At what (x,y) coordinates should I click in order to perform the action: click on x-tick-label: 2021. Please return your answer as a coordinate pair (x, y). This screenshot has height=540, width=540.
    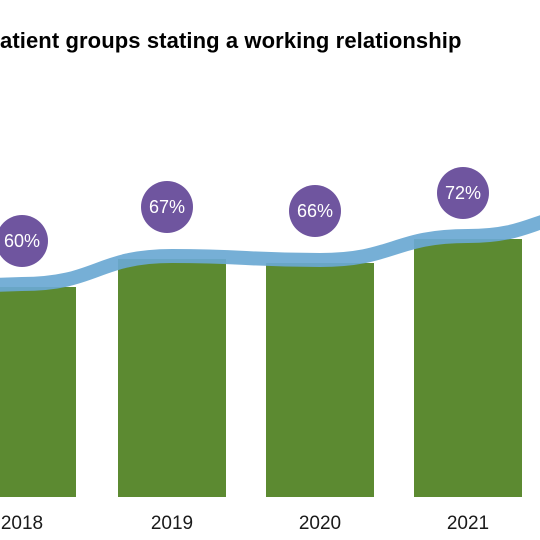
    Looking at the image, I should click on (468, 523).